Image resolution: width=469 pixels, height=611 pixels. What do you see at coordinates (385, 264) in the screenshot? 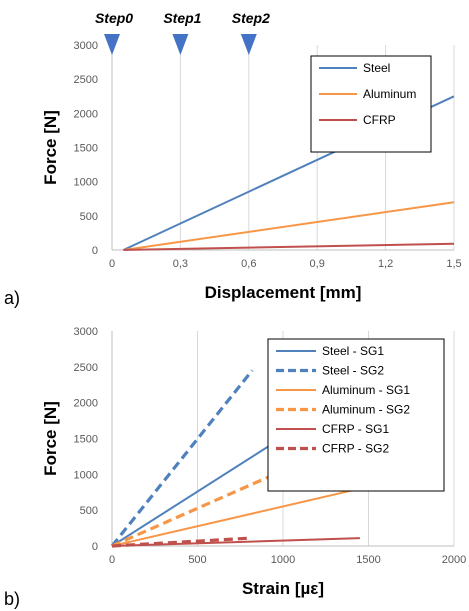
I see `chart-a-x-tick-label: 1,2` at bounding box center [385, 264].